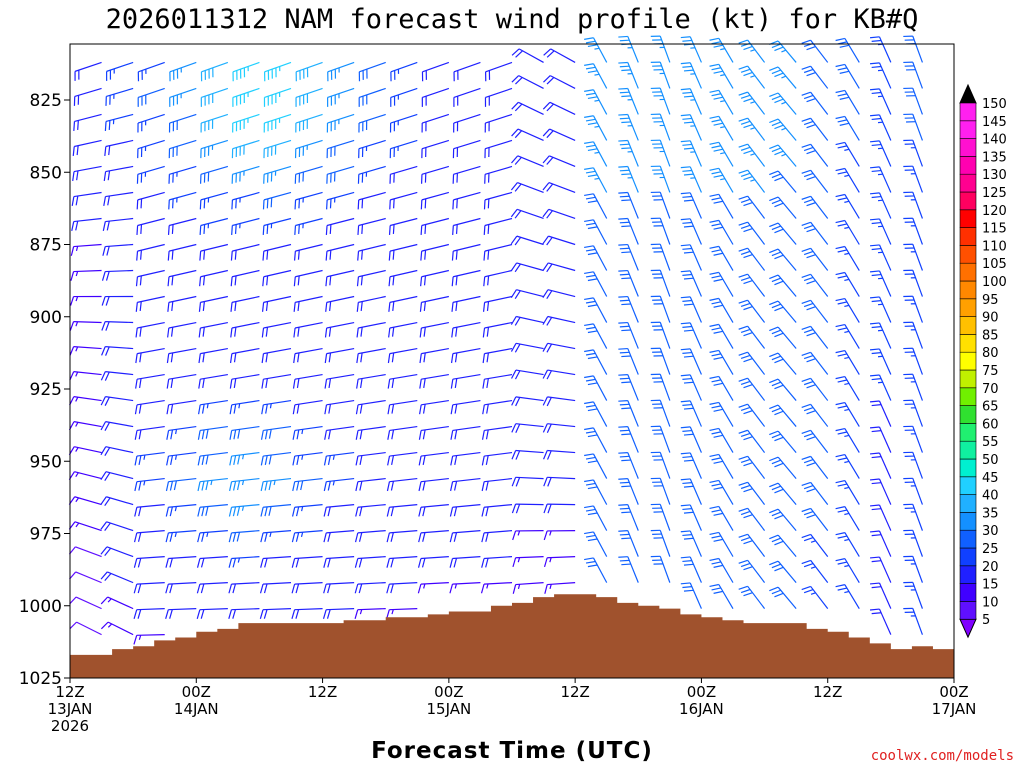  Describe the element at coordinates (990, 585) in the screenshot. I see `colorbar-label: 15` at that location.